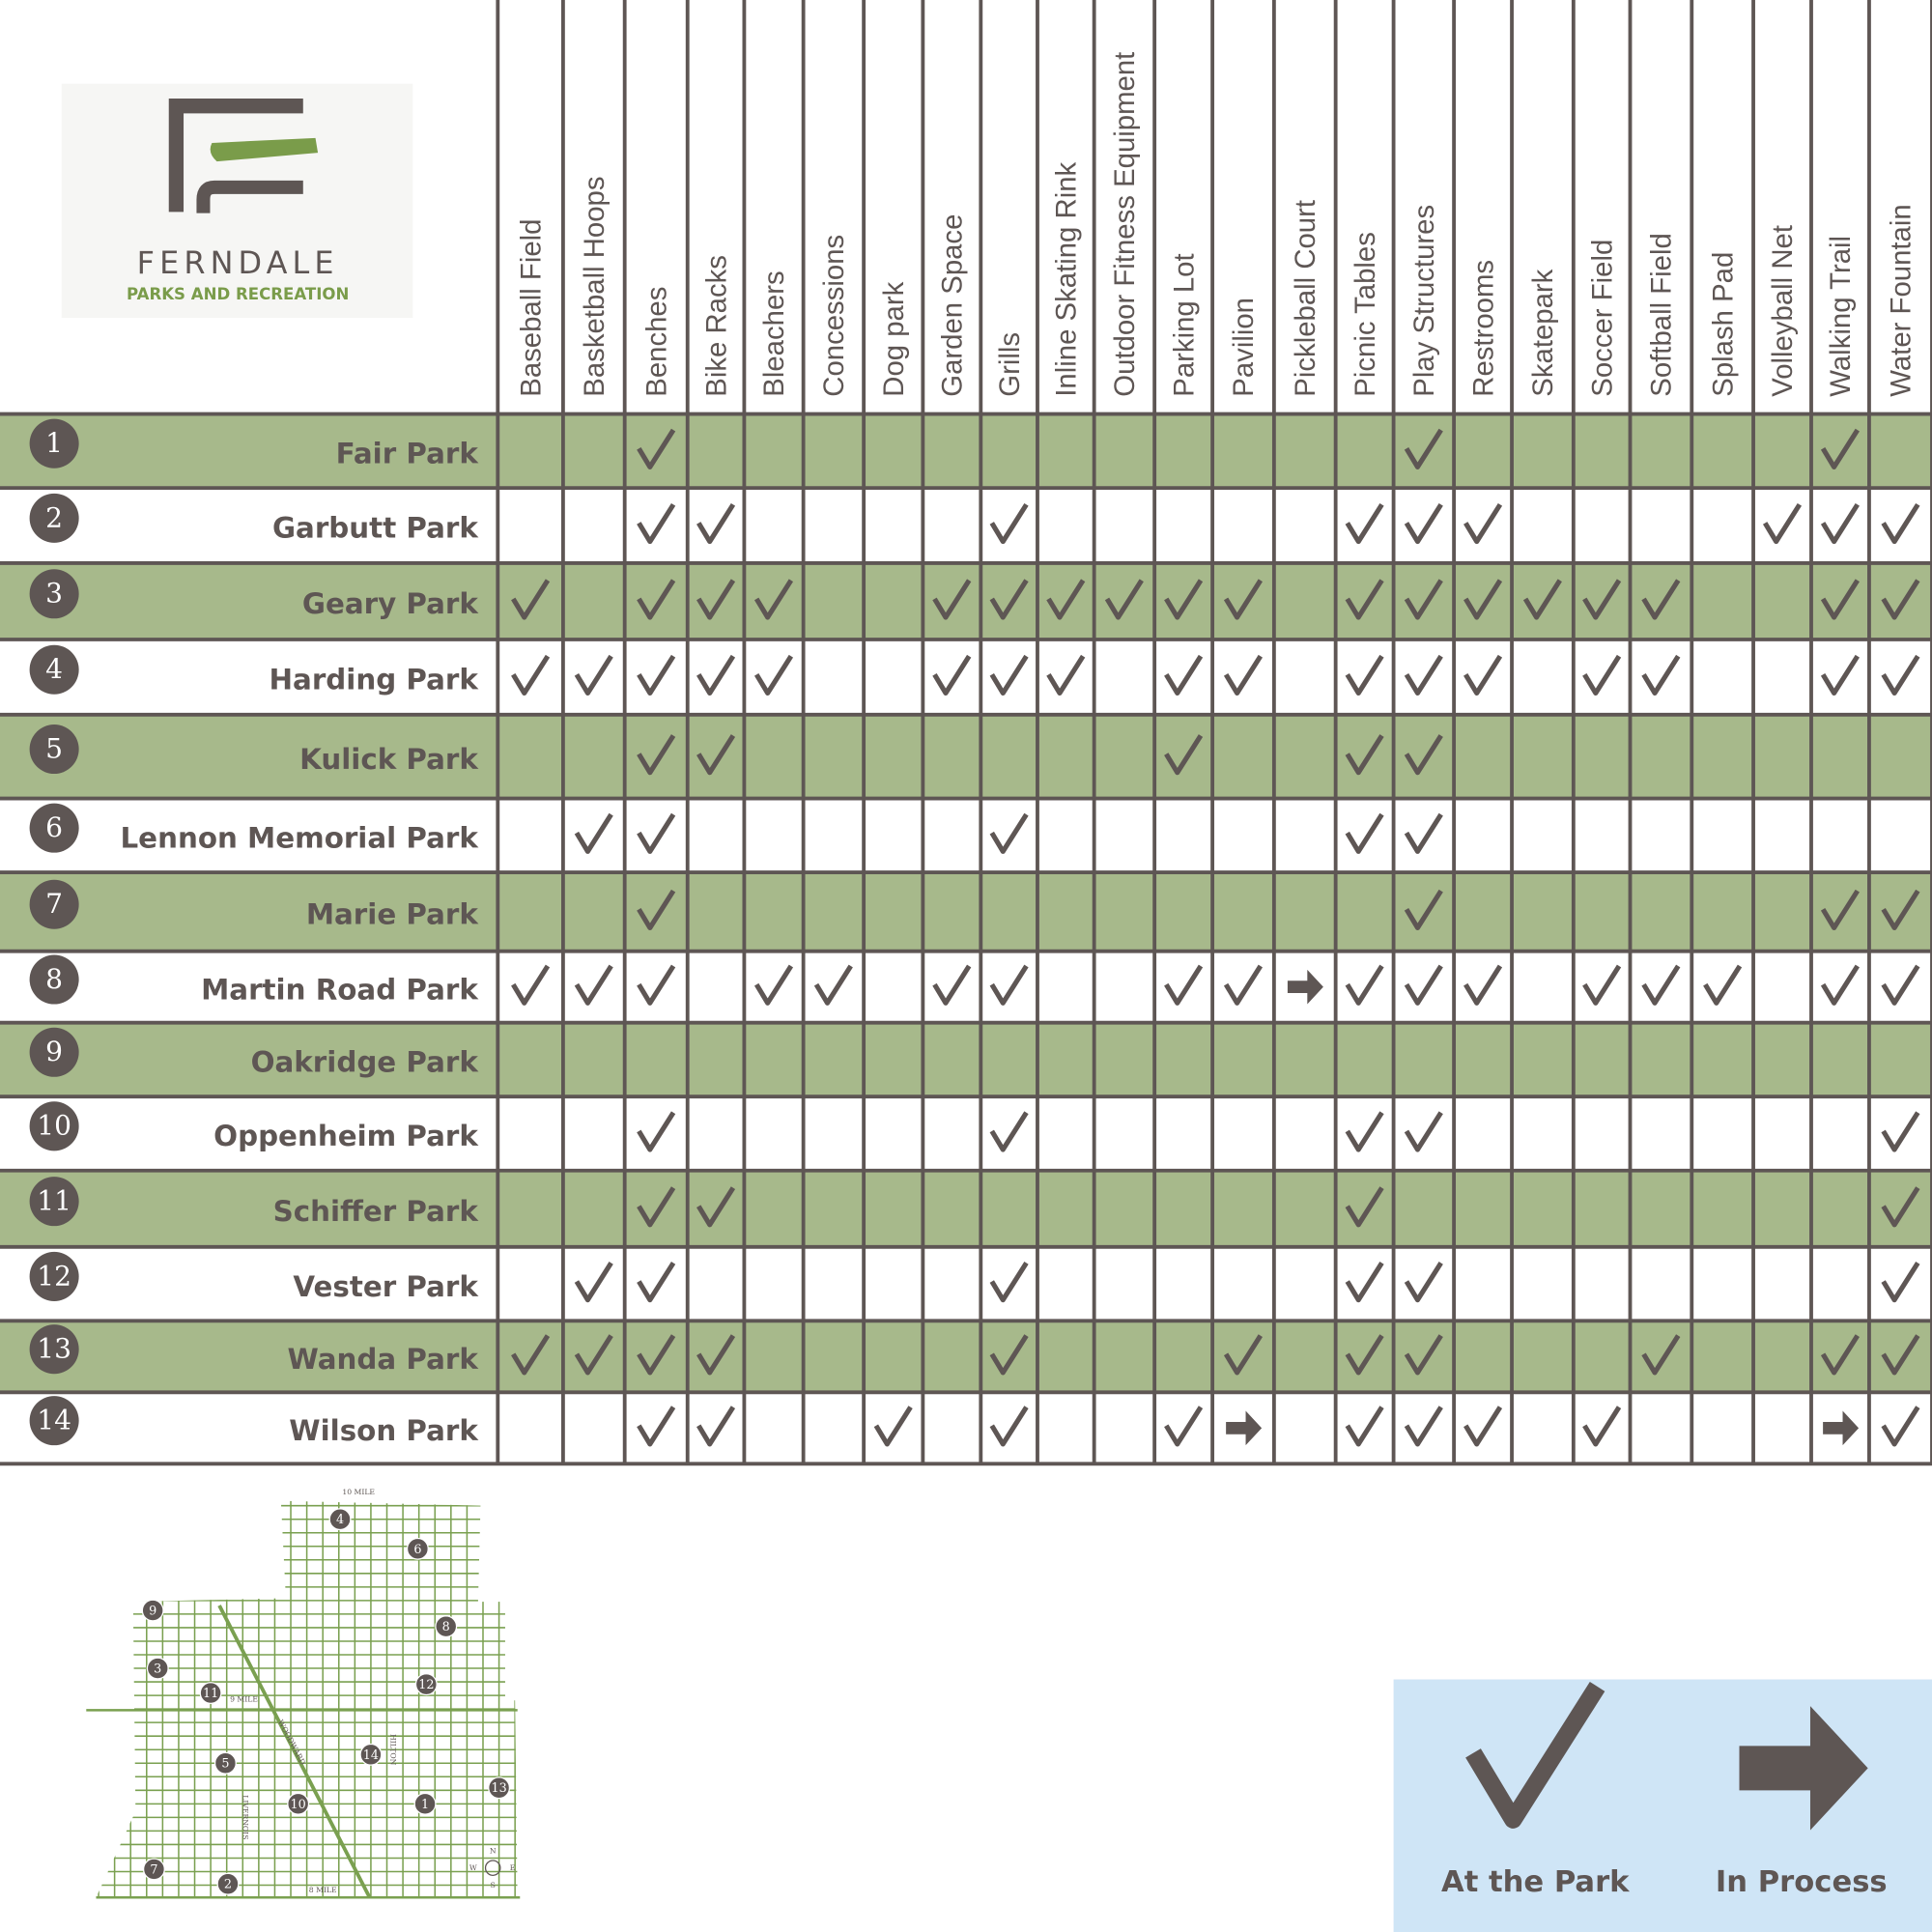 The width and height of the screenshot is (1932, 1932). I want to click on column-header: Baseball Field, so click(531, 307).